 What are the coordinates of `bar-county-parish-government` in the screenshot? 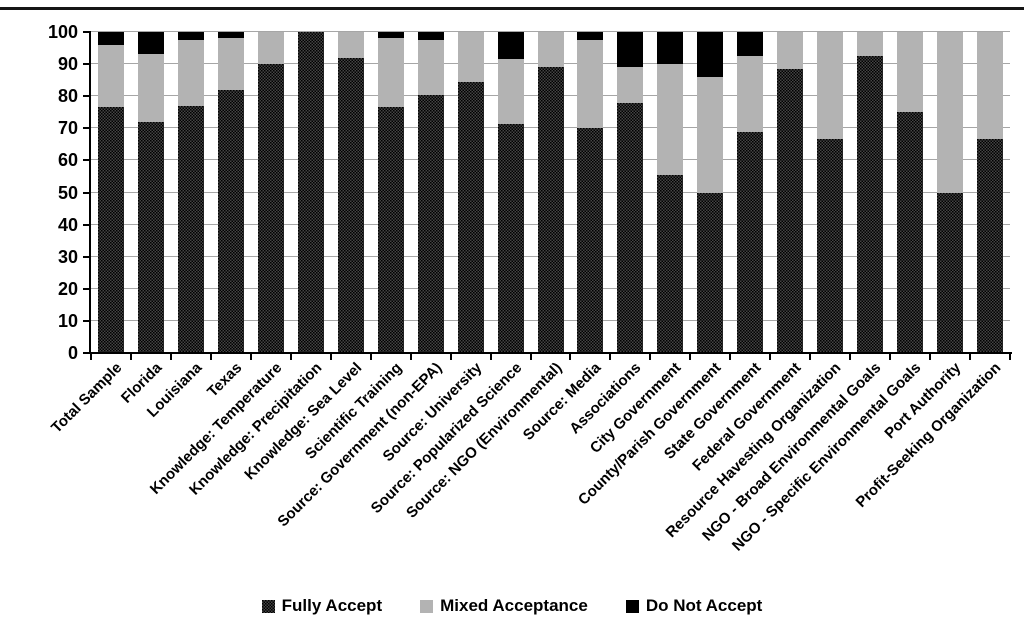 It's located at (710, 192).